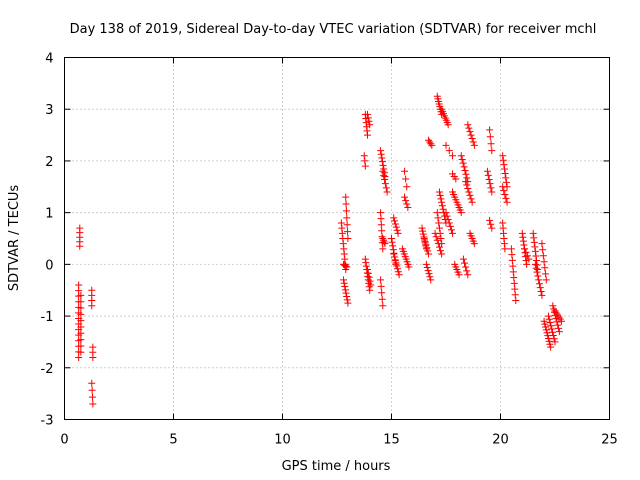 This screenshot has height=480, width=640. What do you see at coordinates (47, 317) in the screenshot?
I see `y-tick-label: -1` at bounding box center [47, 317].